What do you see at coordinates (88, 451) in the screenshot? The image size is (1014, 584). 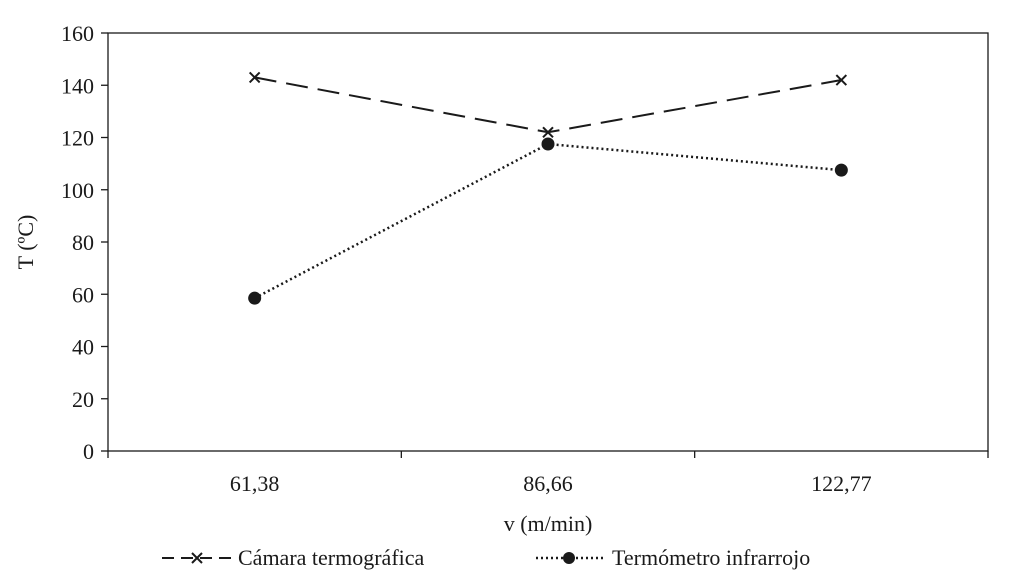 I see `y-tick-label: 0` at bounding box center [88, 451].